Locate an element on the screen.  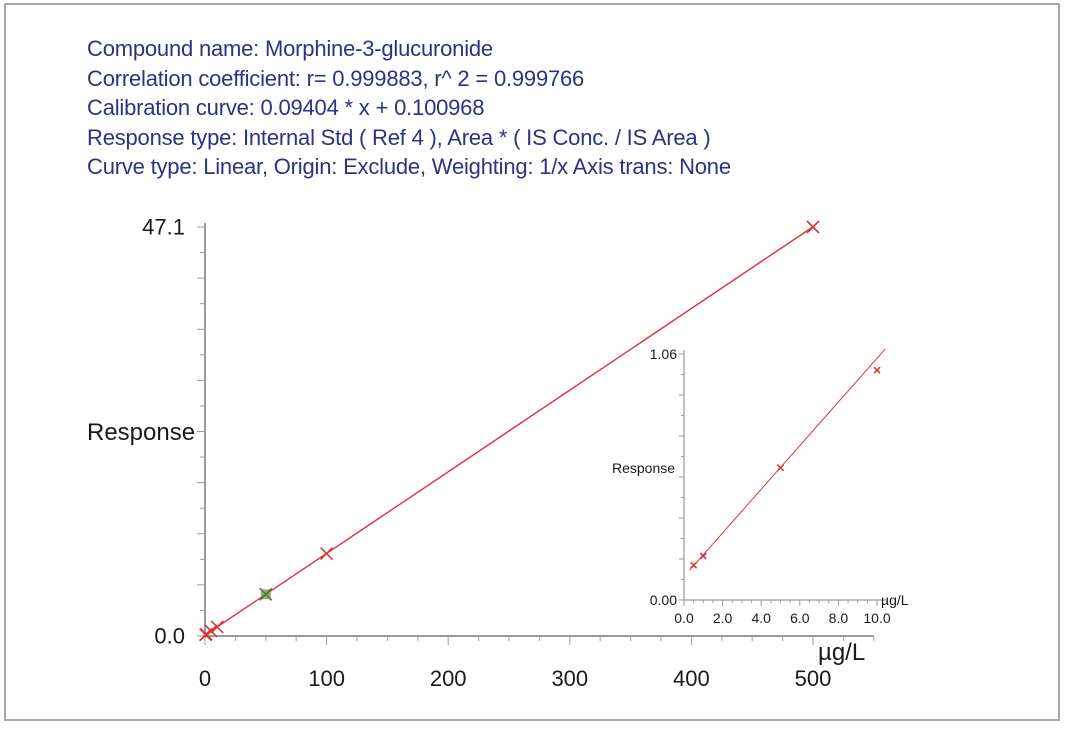
inset-y-axis-label: Response is located at coordinates (643, 468).